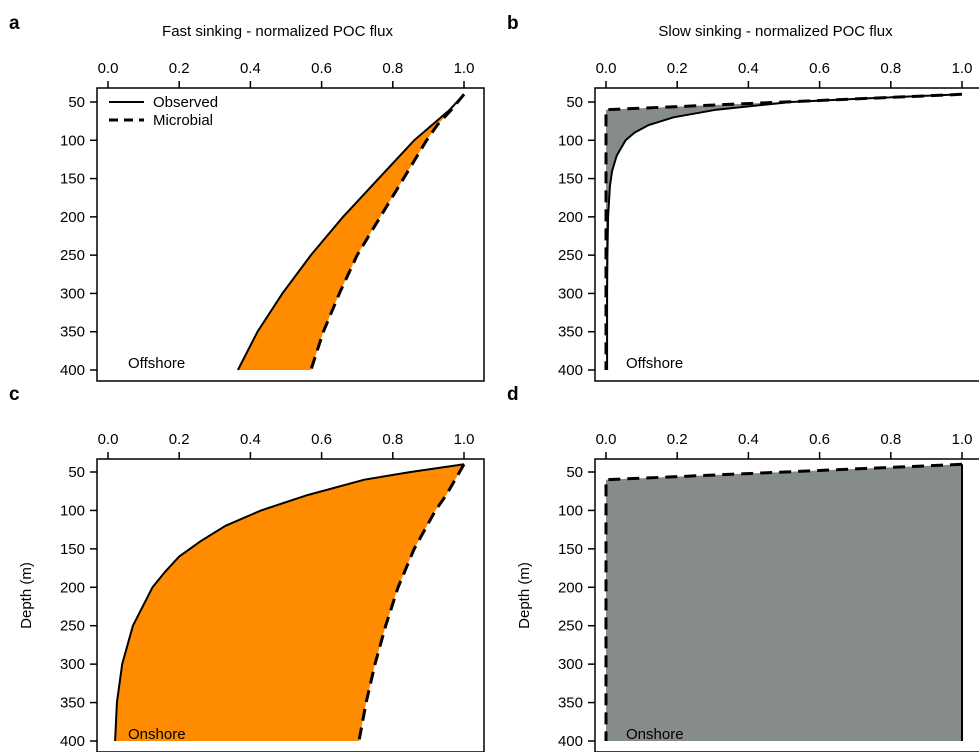 The image size is (979, 752). I want to click on legend-entry: Microbial, so click(183, 120).